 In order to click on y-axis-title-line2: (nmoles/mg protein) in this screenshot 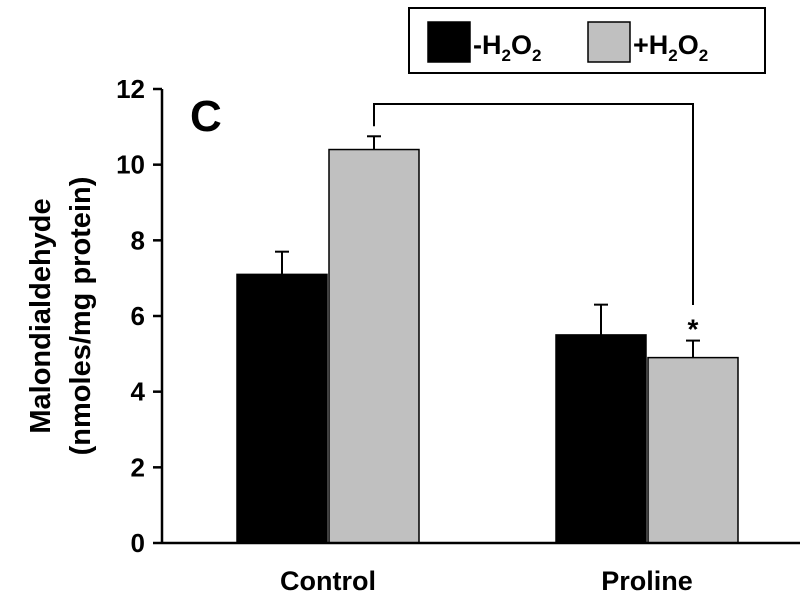, I will do `click(81, 316)`.